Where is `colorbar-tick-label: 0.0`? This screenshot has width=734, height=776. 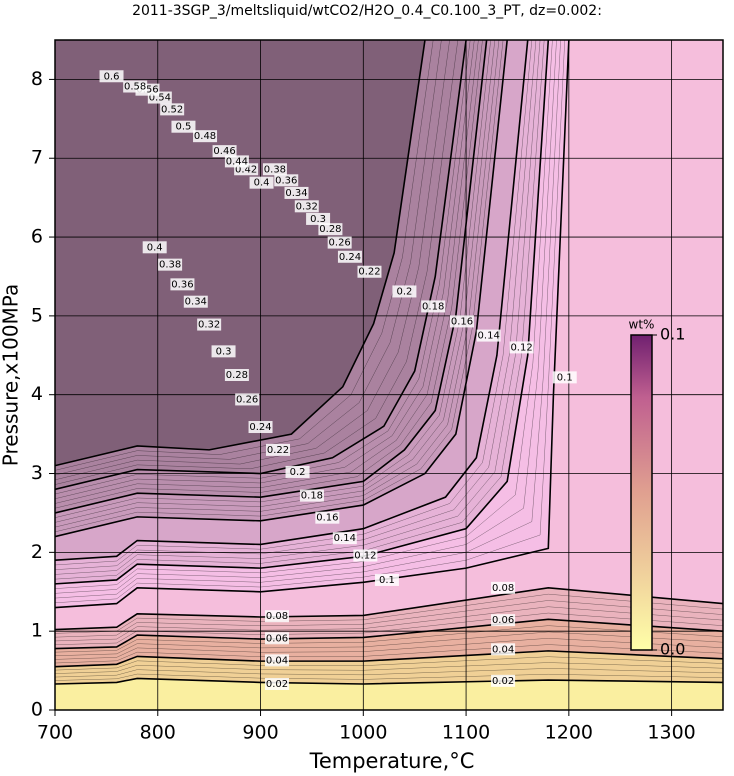 colorbar-tick-label: 0.0 is located at coordinates (672, 649).